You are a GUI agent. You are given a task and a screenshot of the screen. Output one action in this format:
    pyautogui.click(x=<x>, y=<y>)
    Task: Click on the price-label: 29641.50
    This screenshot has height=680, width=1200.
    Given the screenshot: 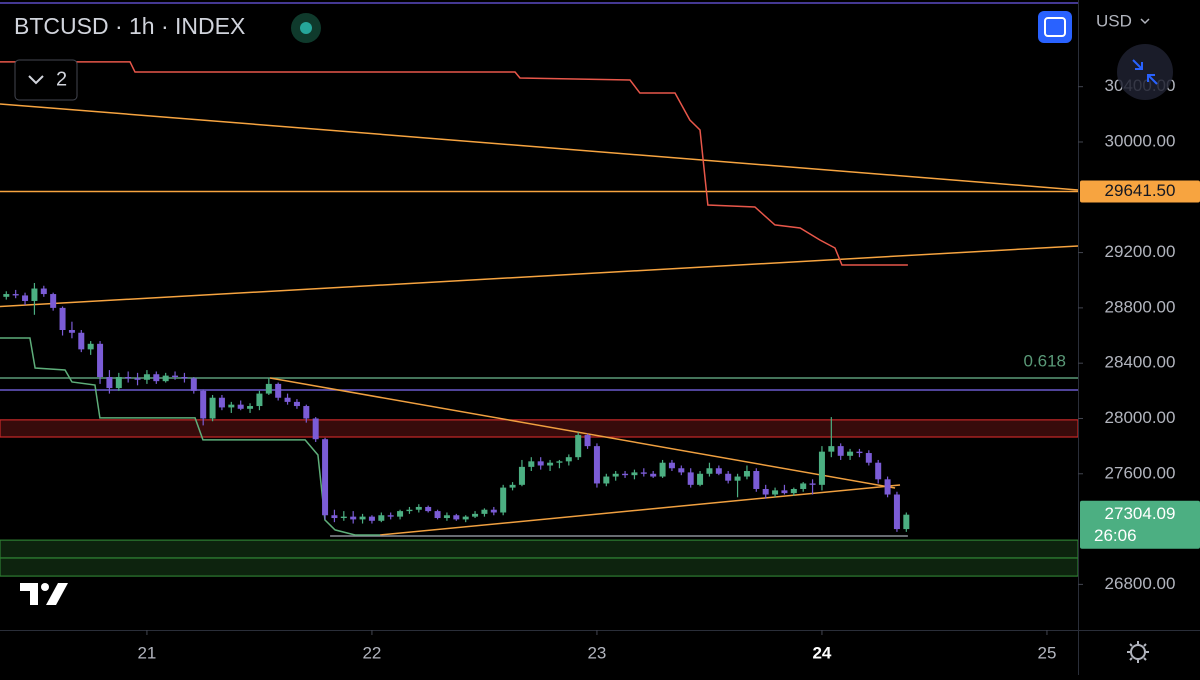 What is the action you would take?
    pyautogui.click(x=1140, y=190)
    